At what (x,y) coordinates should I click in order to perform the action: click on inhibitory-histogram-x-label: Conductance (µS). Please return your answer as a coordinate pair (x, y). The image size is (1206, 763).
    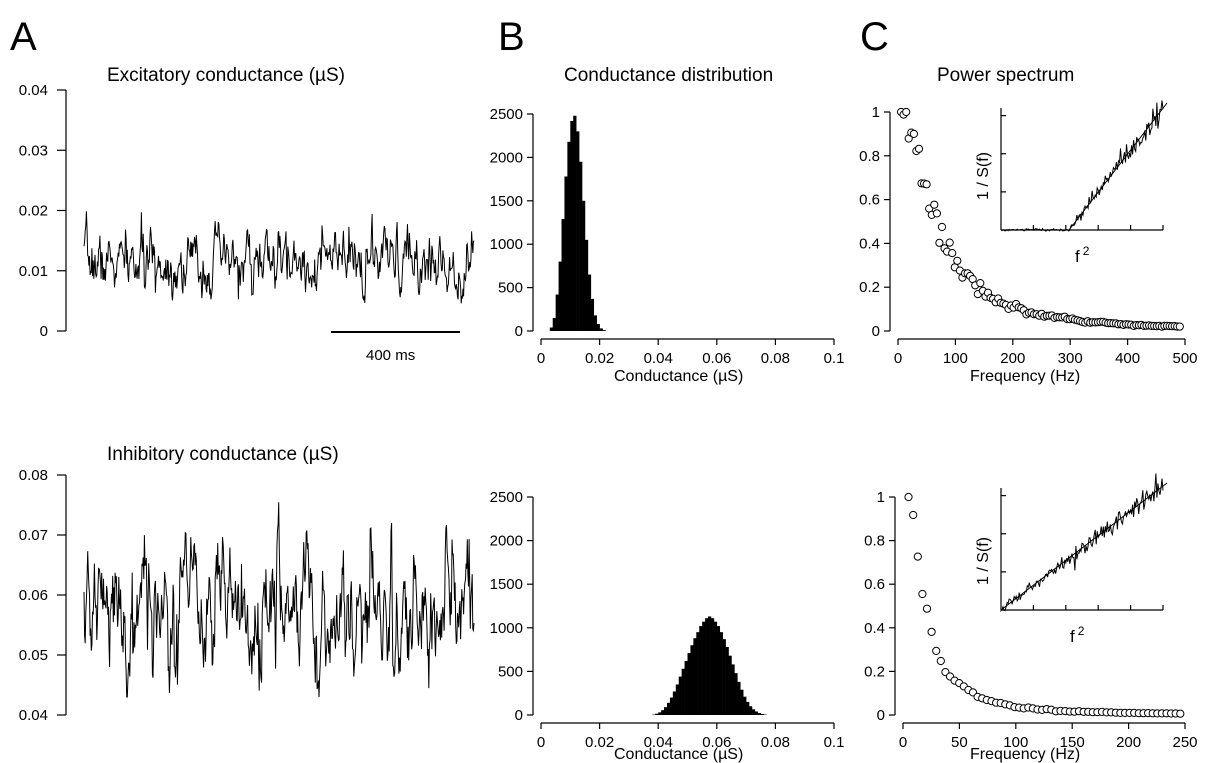
    Looking at the image, I should click on (678, 754).